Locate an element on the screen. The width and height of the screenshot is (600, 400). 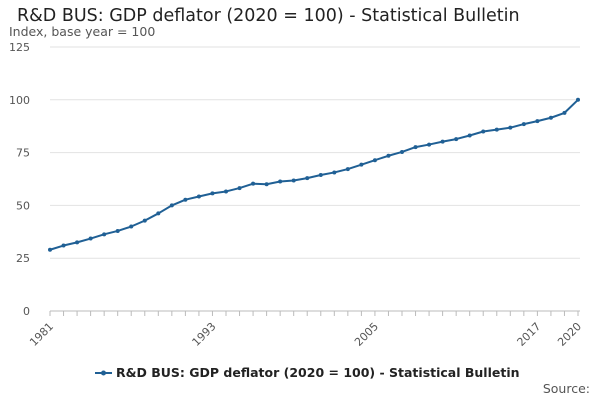
y-tick-label: 25 is located at coordinates (23, 258).